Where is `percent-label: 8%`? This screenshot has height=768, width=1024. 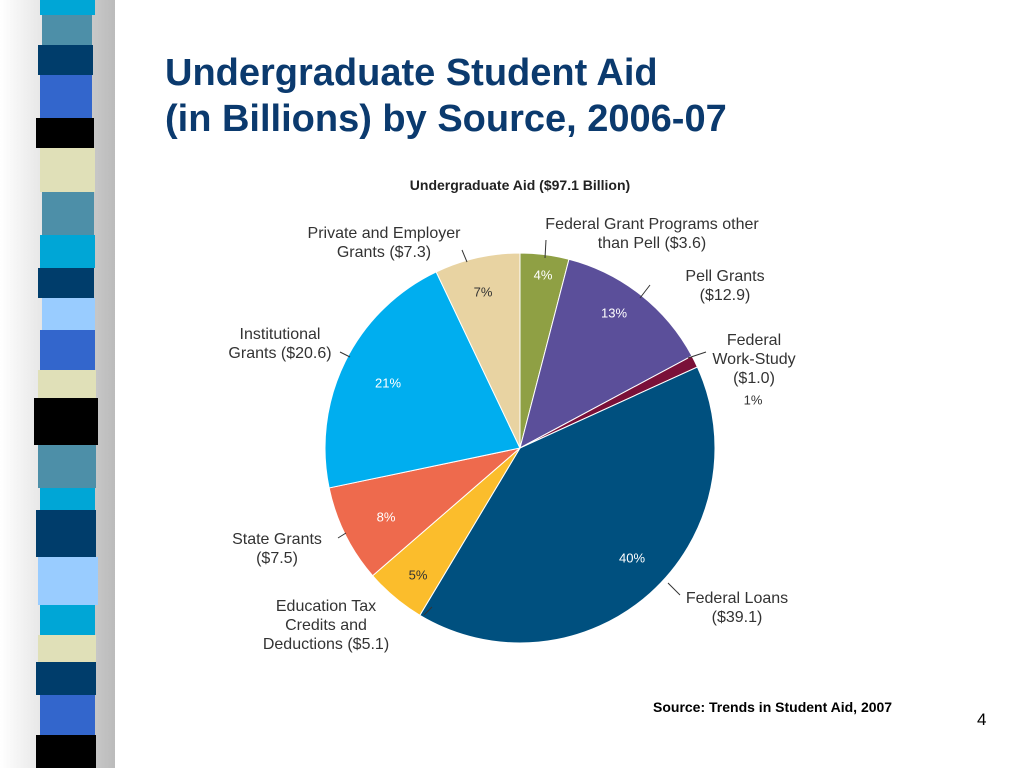
percent-label: 8% is located at coordinates (386, 517).